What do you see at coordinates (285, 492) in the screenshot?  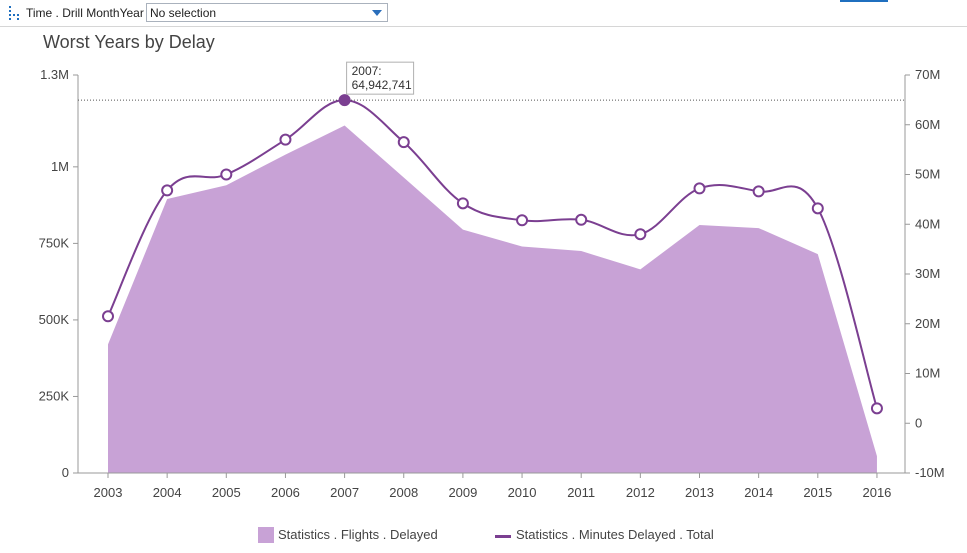 I see `x-tick-label: 2006` at bounding box center [285, 492].